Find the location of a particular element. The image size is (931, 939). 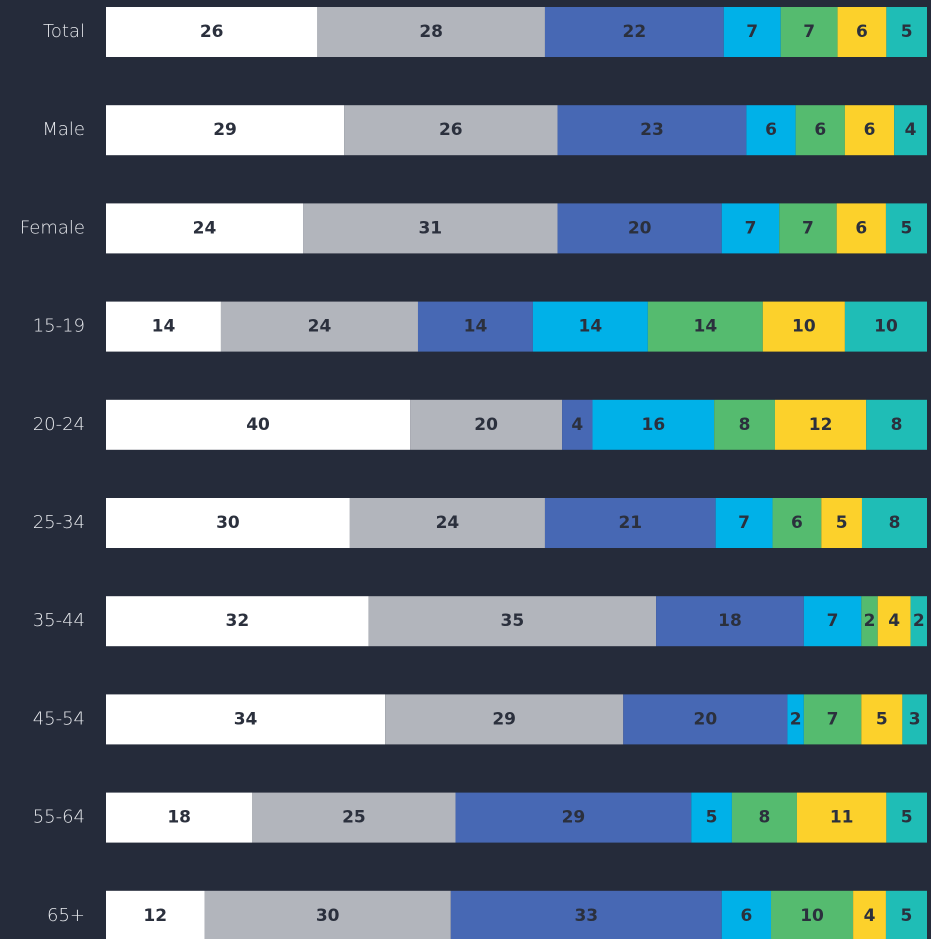

category-label: 65+ is located at coordinates (66, 915).